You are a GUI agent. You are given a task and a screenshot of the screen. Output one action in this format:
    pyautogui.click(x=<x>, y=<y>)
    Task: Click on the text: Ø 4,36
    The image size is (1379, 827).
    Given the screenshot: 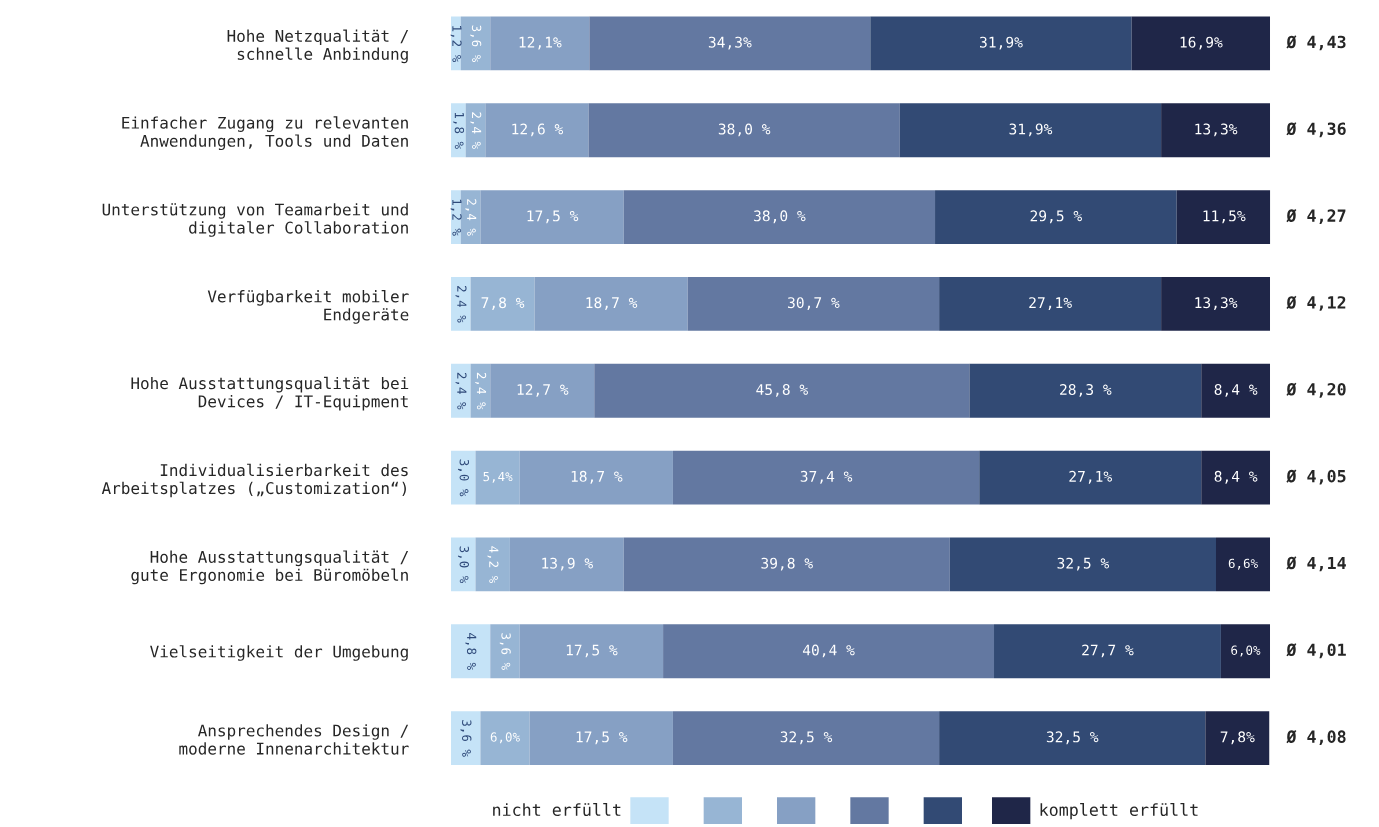 What is the action you would take?
    pyautogui.click(x=1316, y=130)
    